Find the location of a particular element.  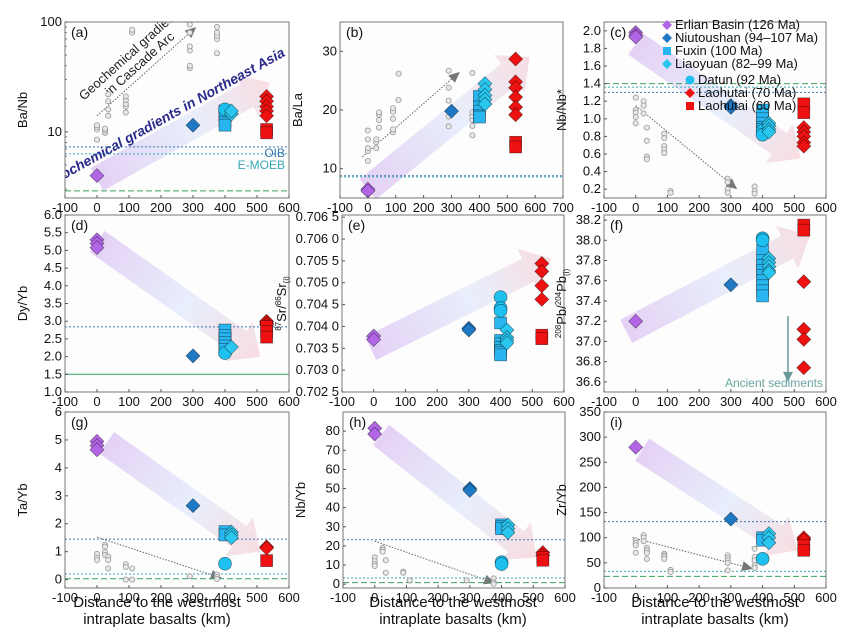

point-square is located at coordinates (225, 125).